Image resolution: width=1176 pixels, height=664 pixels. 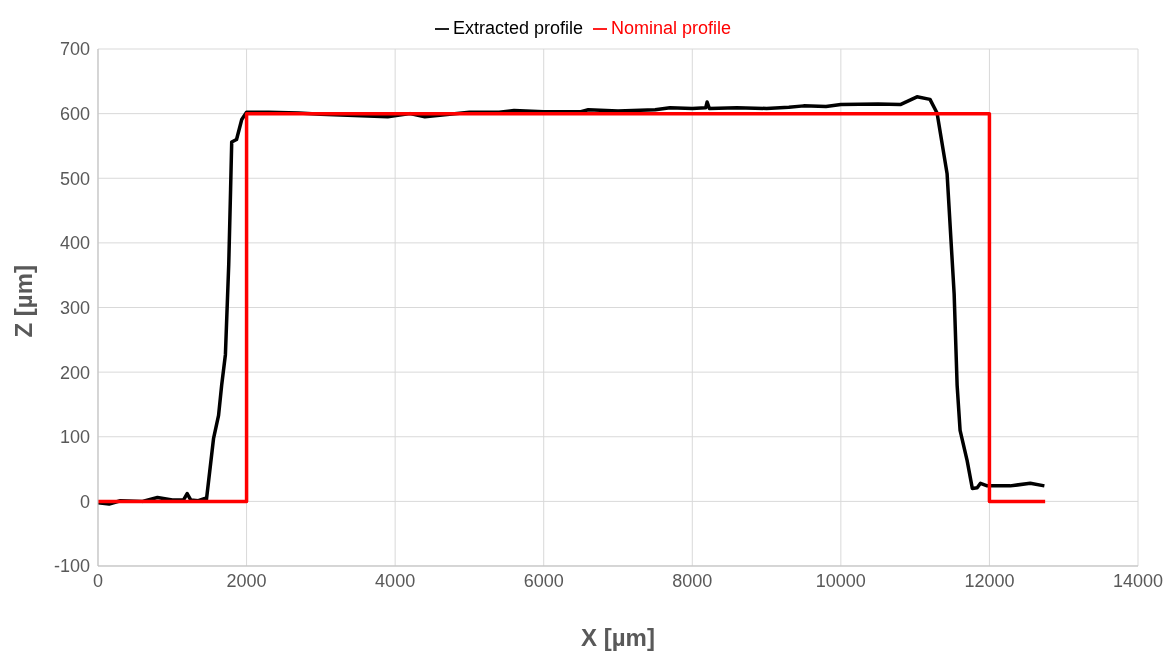 I want to click on x-tick-label: 8000, so click(x=692, y=580).